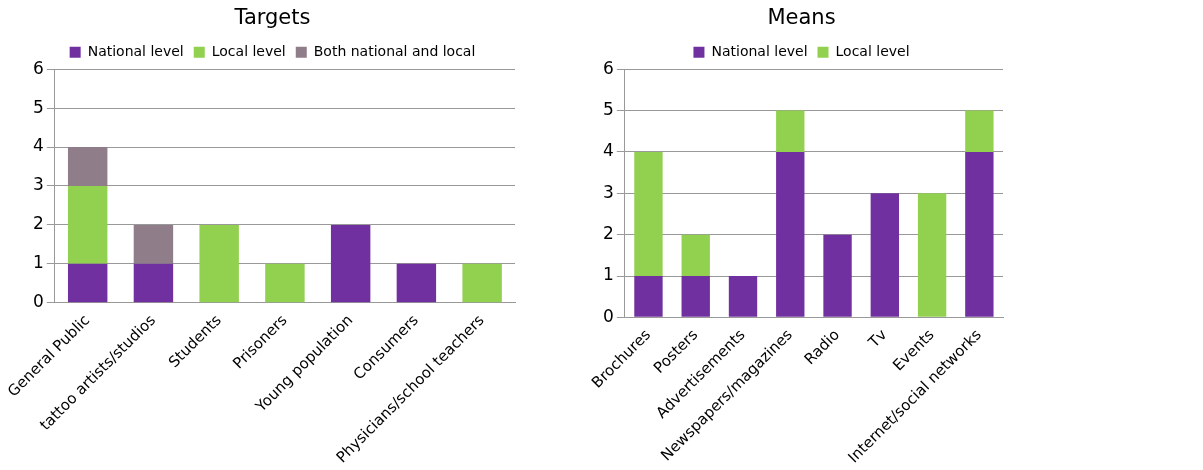  What do you see at coordinates (801, 17) in the screenshot?
I see `chart-title: Means` at bounding box center [801, 17].